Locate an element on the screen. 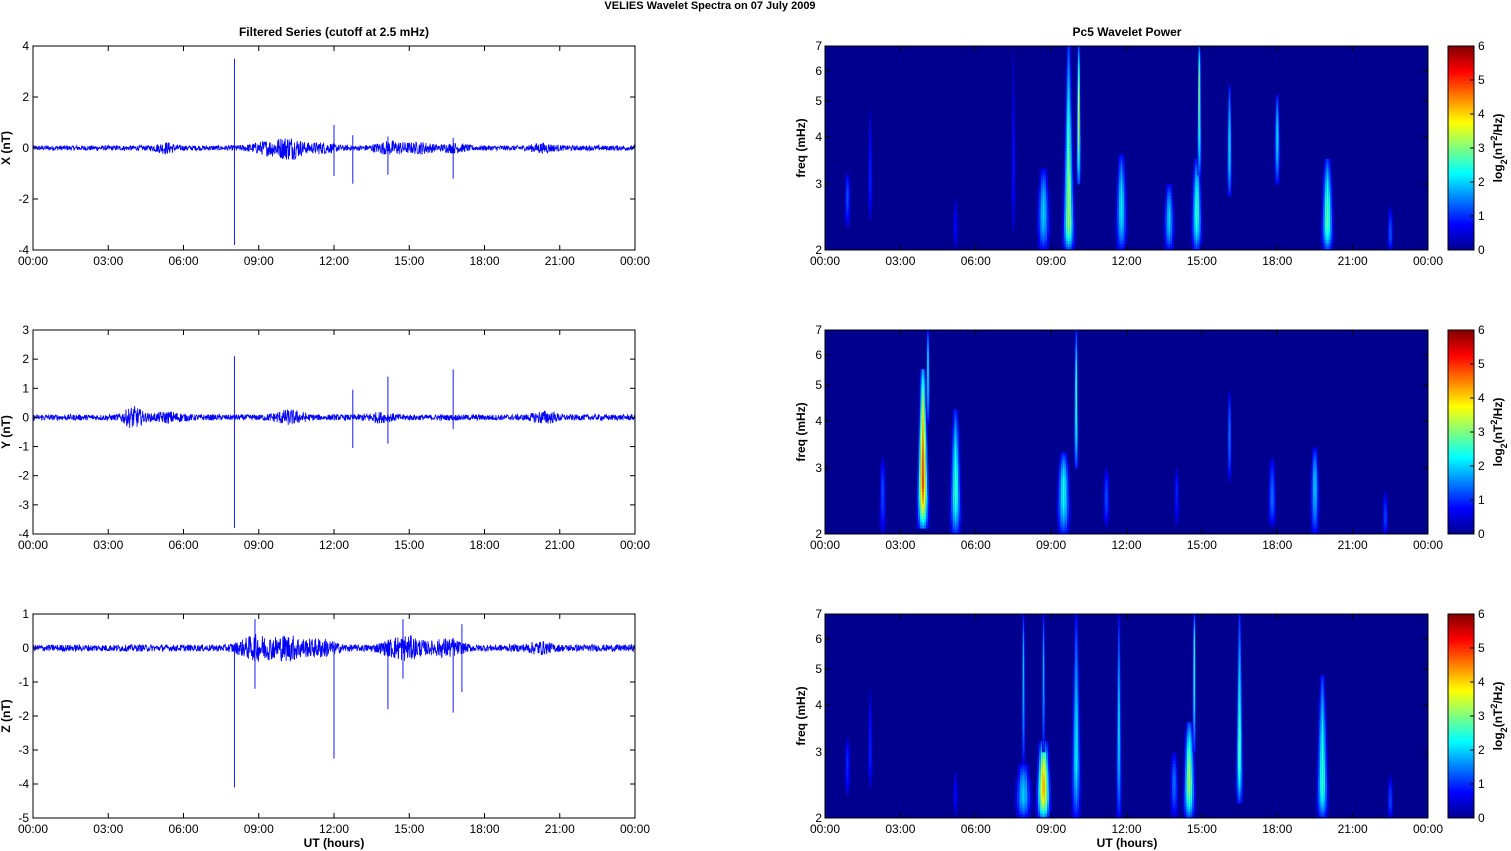 This screenshot has width=1511, height=851. colorbar-tick-label: 3 is located at coordinates (1481, 148).